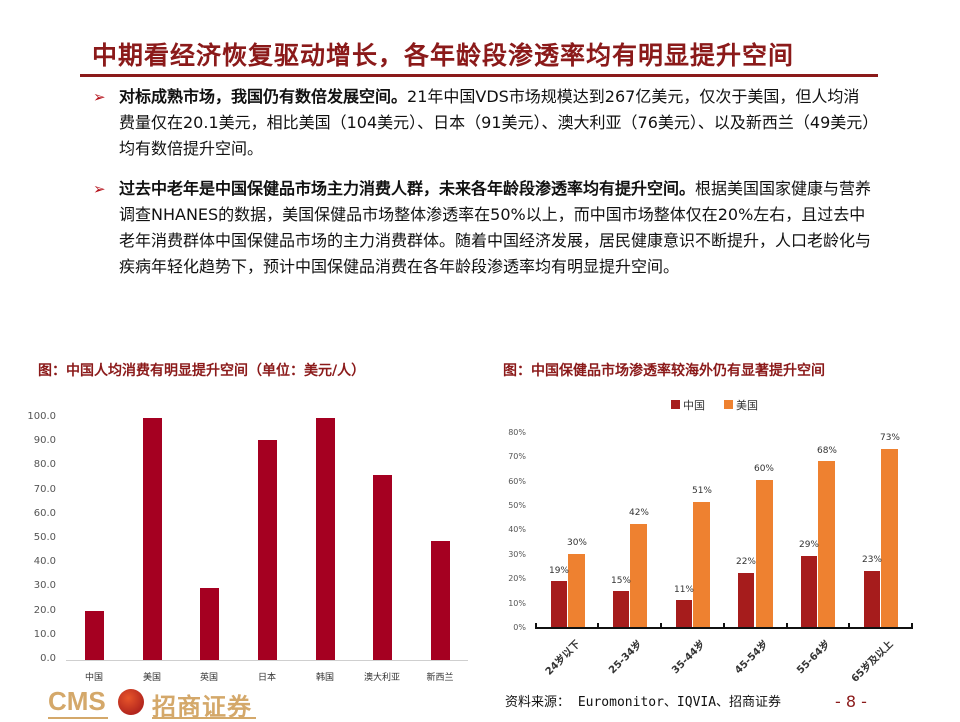 The image size is (960, 722). I want to click on value-label: 11%, so click(683, 590).